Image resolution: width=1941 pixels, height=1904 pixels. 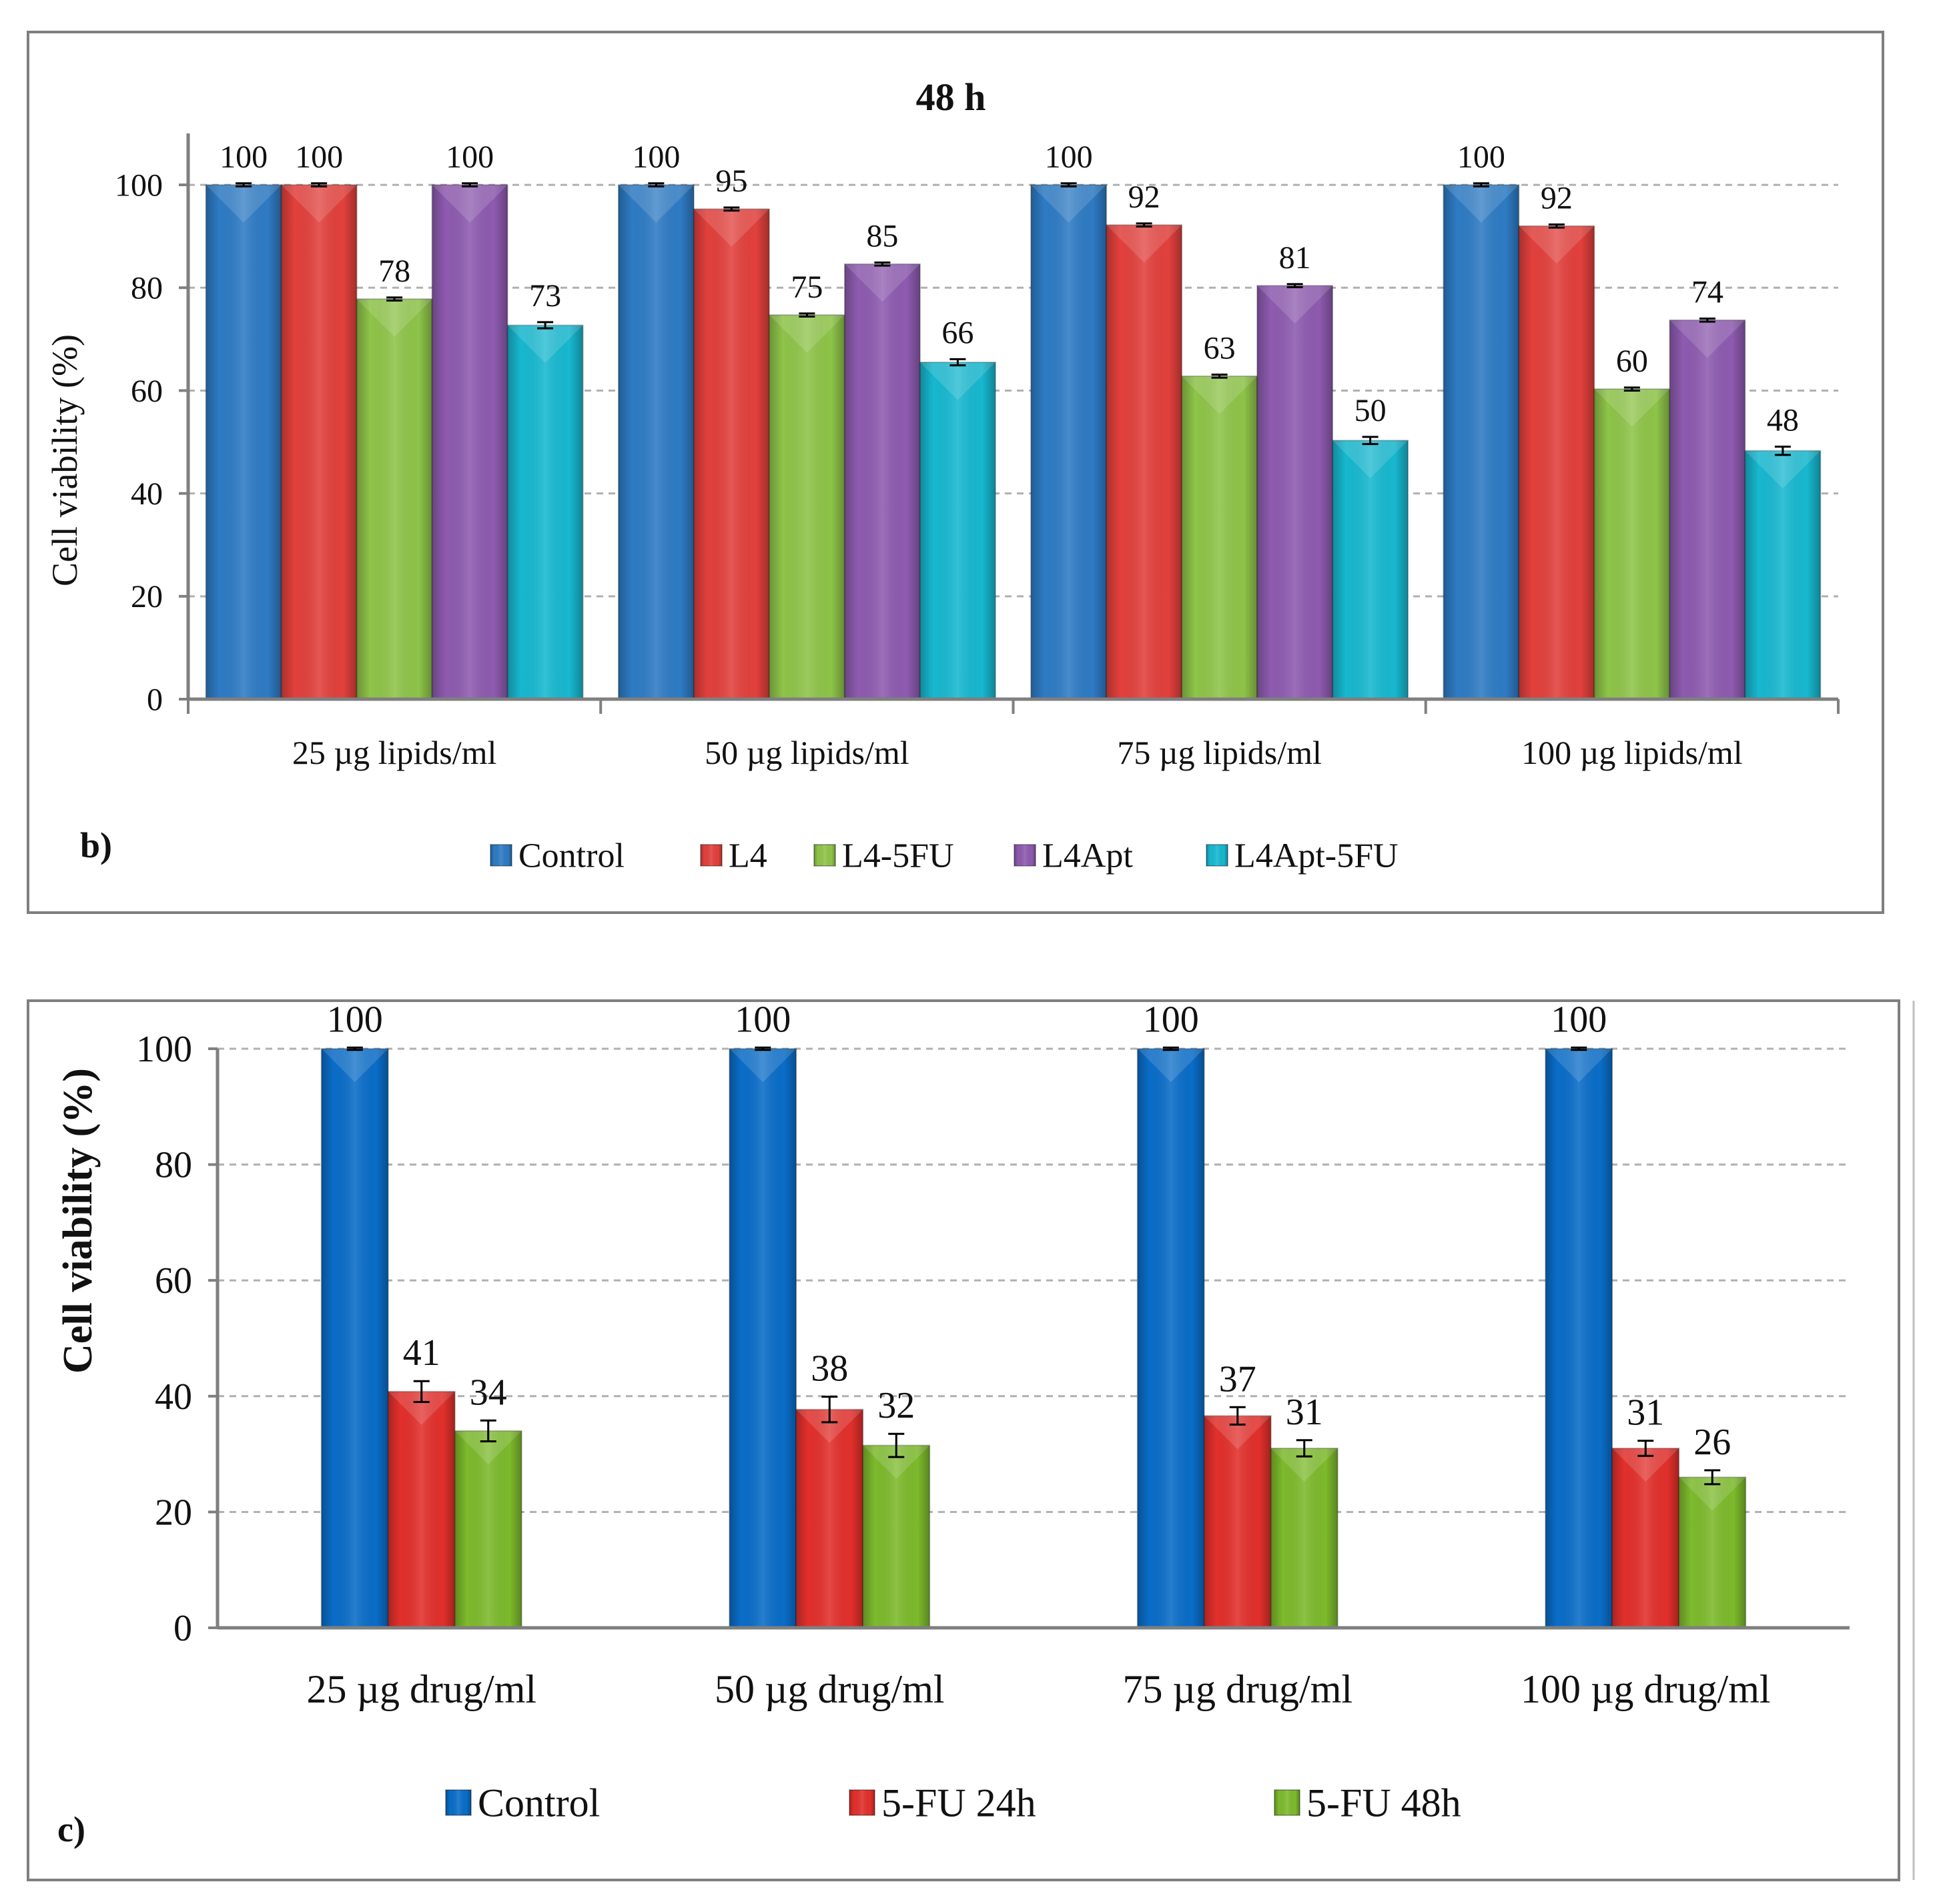 I want to click on panel-c-legend-label: Control, so click(x=539, y=1803).